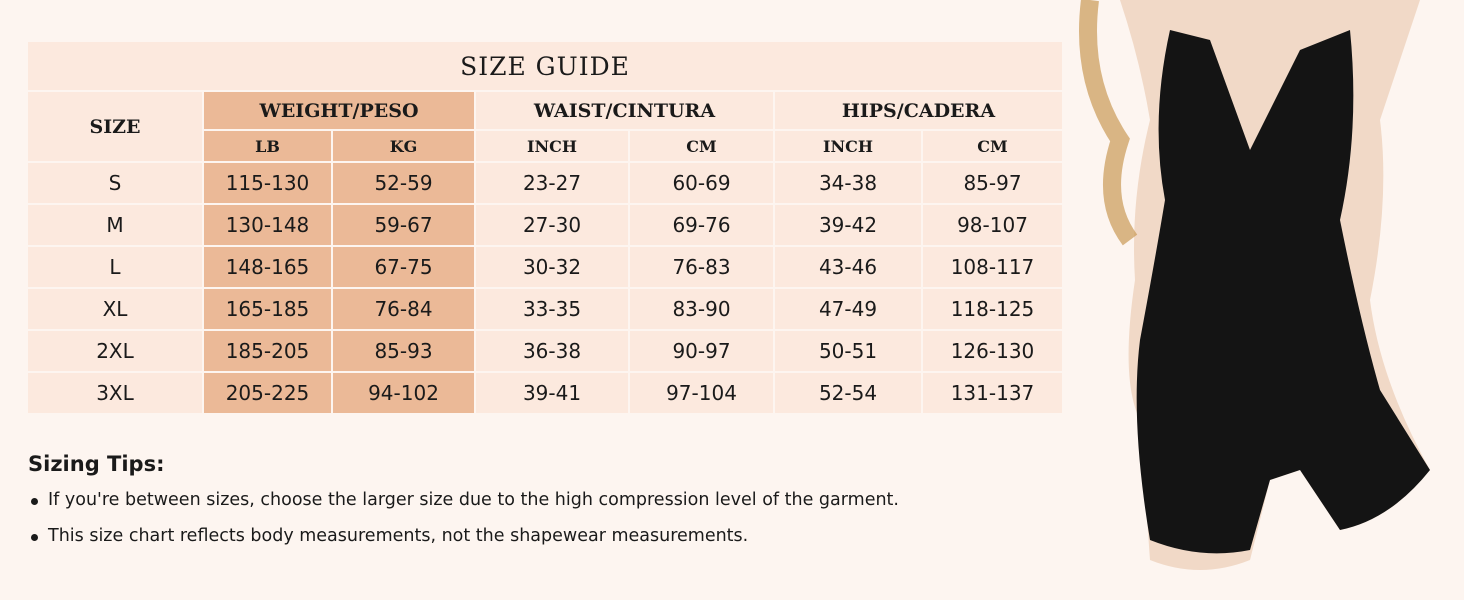  Describe the element at coordinates (403, 351) in the screenshot. I see `cell-kg: 85-93` at that location.